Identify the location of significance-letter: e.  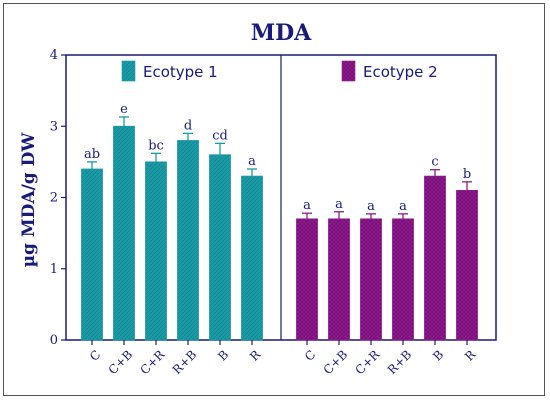
(124, 109).